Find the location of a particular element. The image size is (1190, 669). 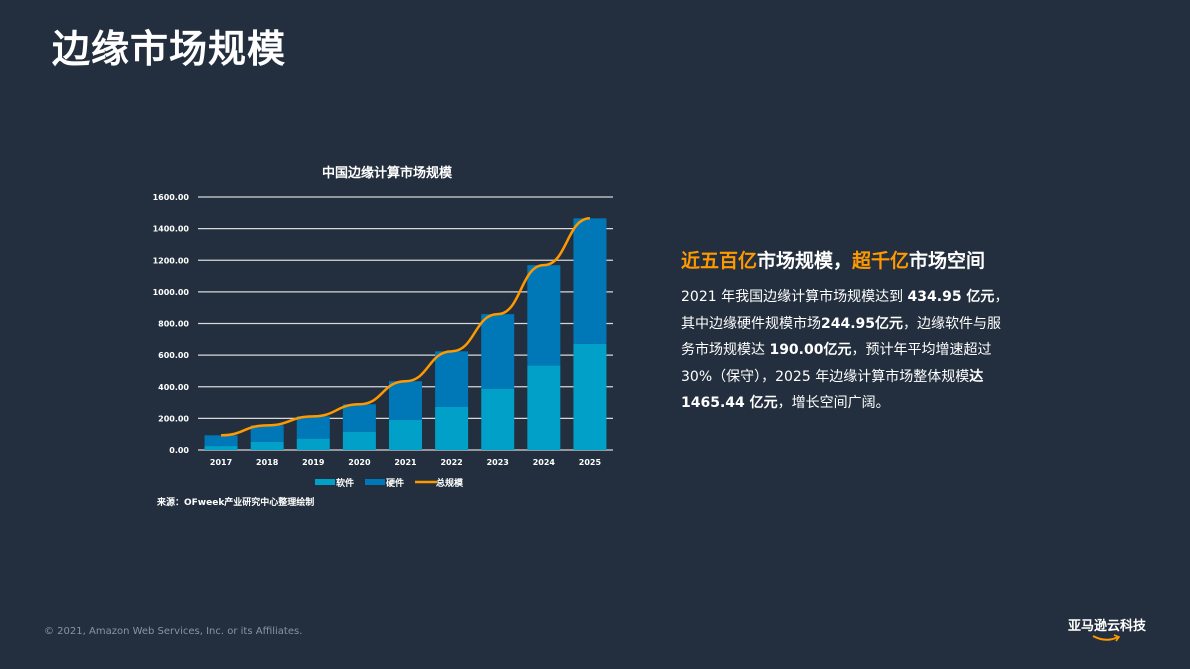

bar-软件-2023 is located at coordinates (498, 419).